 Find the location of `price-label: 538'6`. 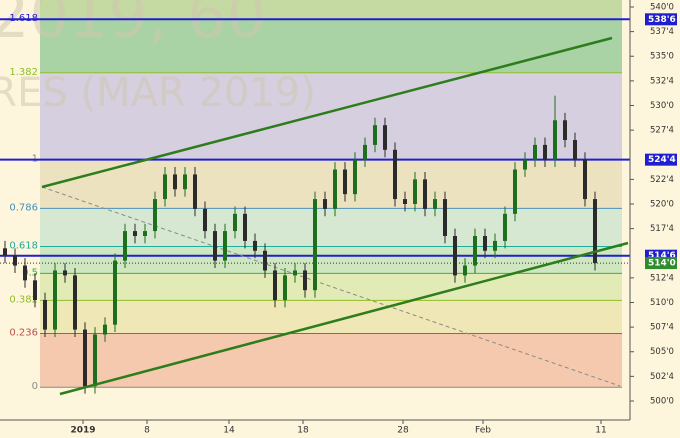

price-label: 538'6 is located at coordinates (662, 20).